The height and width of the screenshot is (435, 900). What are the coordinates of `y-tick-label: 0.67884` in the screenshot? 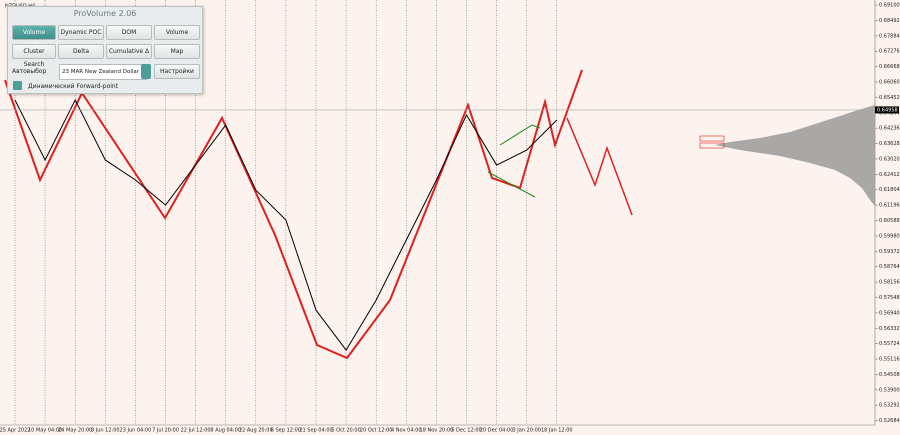 It's located at (889, 36).